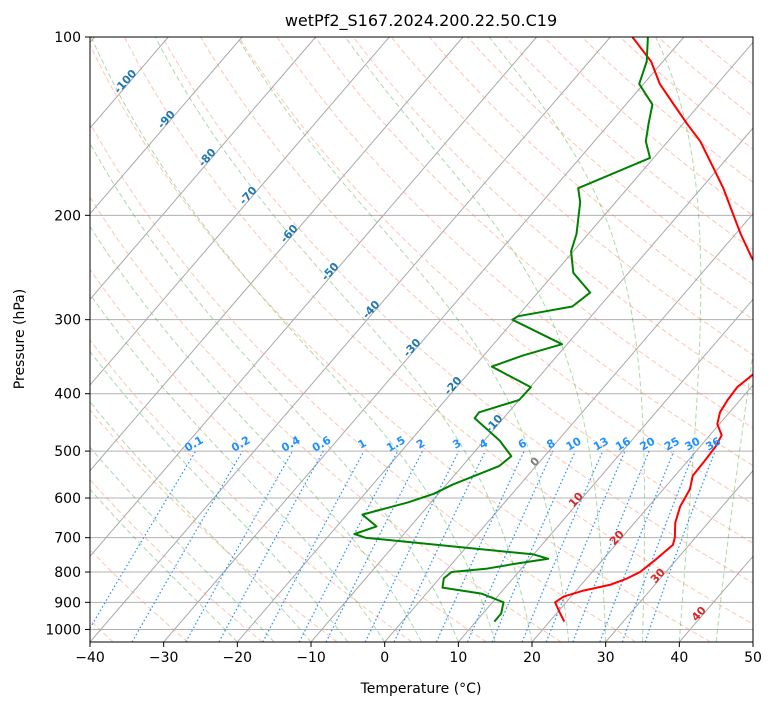 This screenshot has width=775, height=708. I want to click on x-tick-label: −30, so click(164, 658).